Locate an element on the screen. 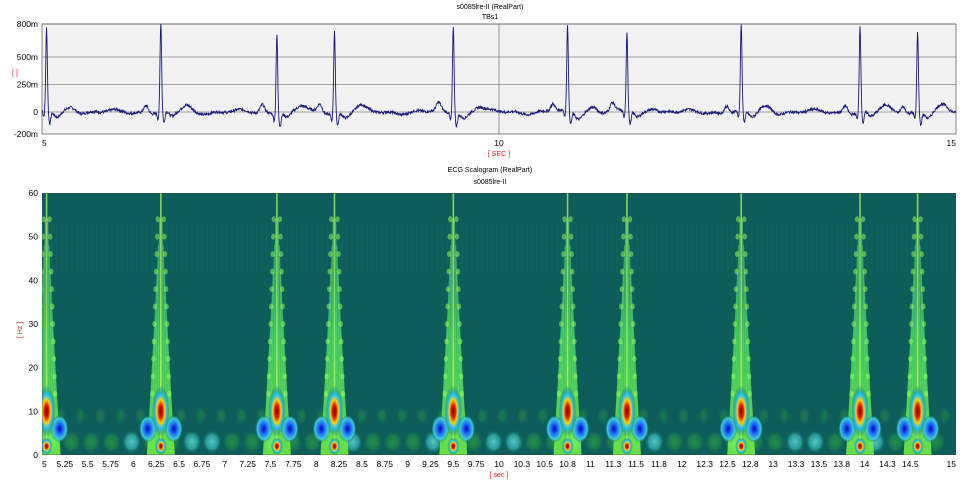 The height and width of the screenshot is (482, 962). scalogram-x-label: [ sec ] is located at coordinates (499, 475).